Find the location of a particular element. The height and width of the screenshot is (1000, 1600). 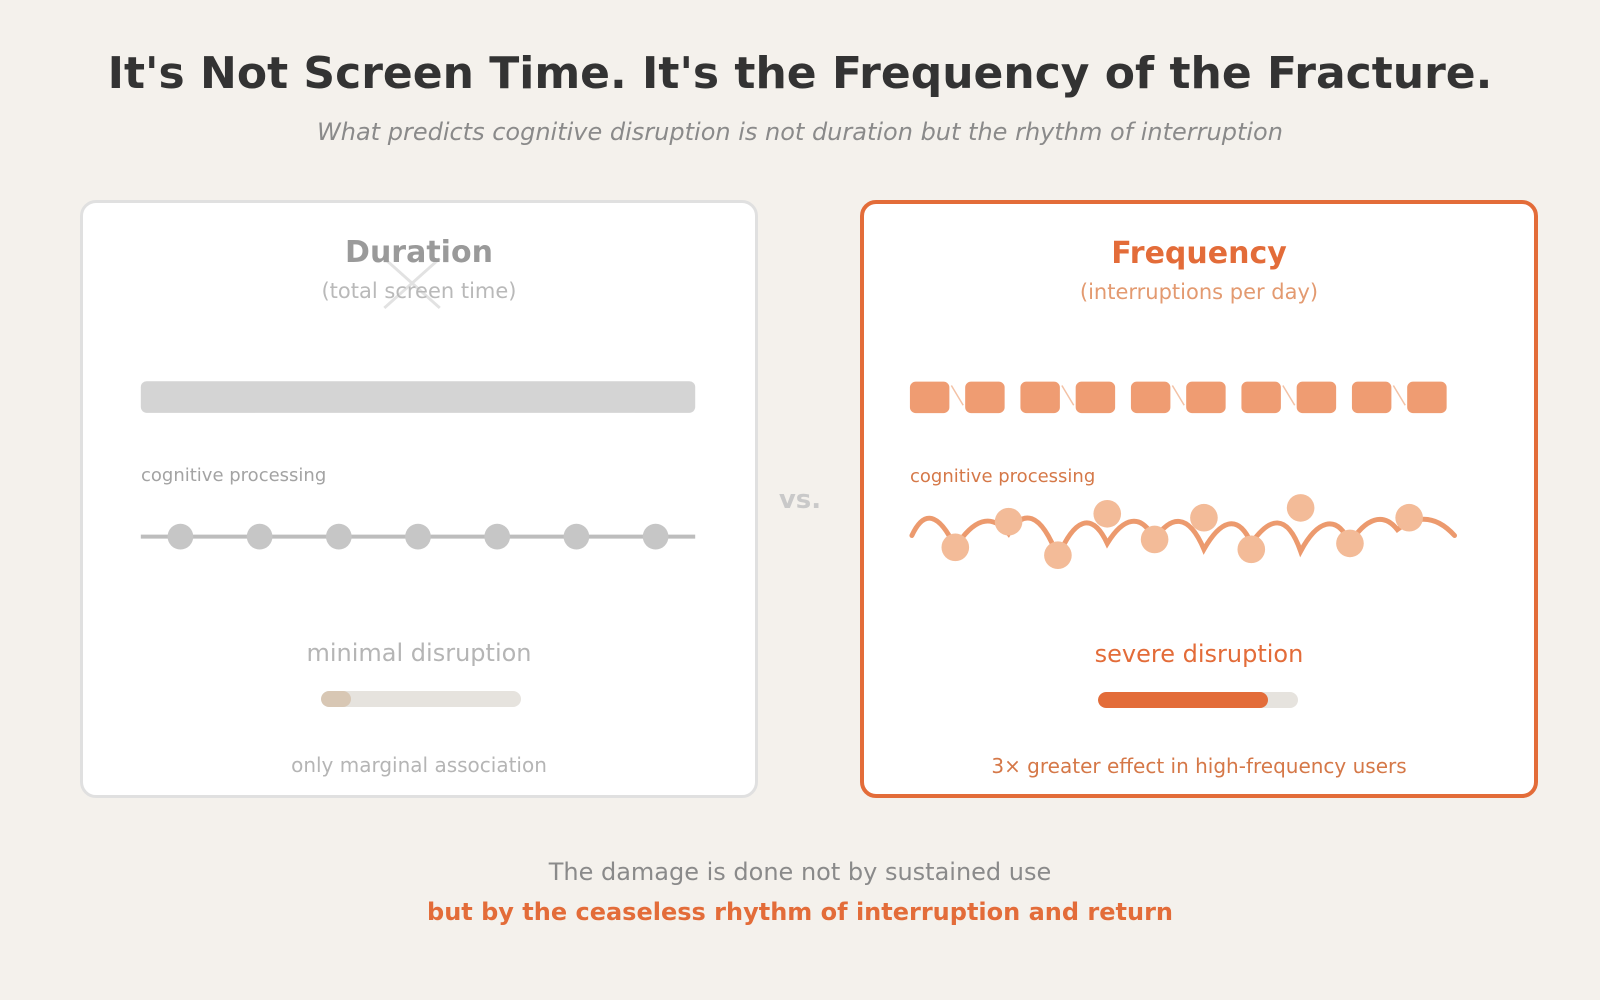

card-heading: Duration is located at coordinates (419, 252).